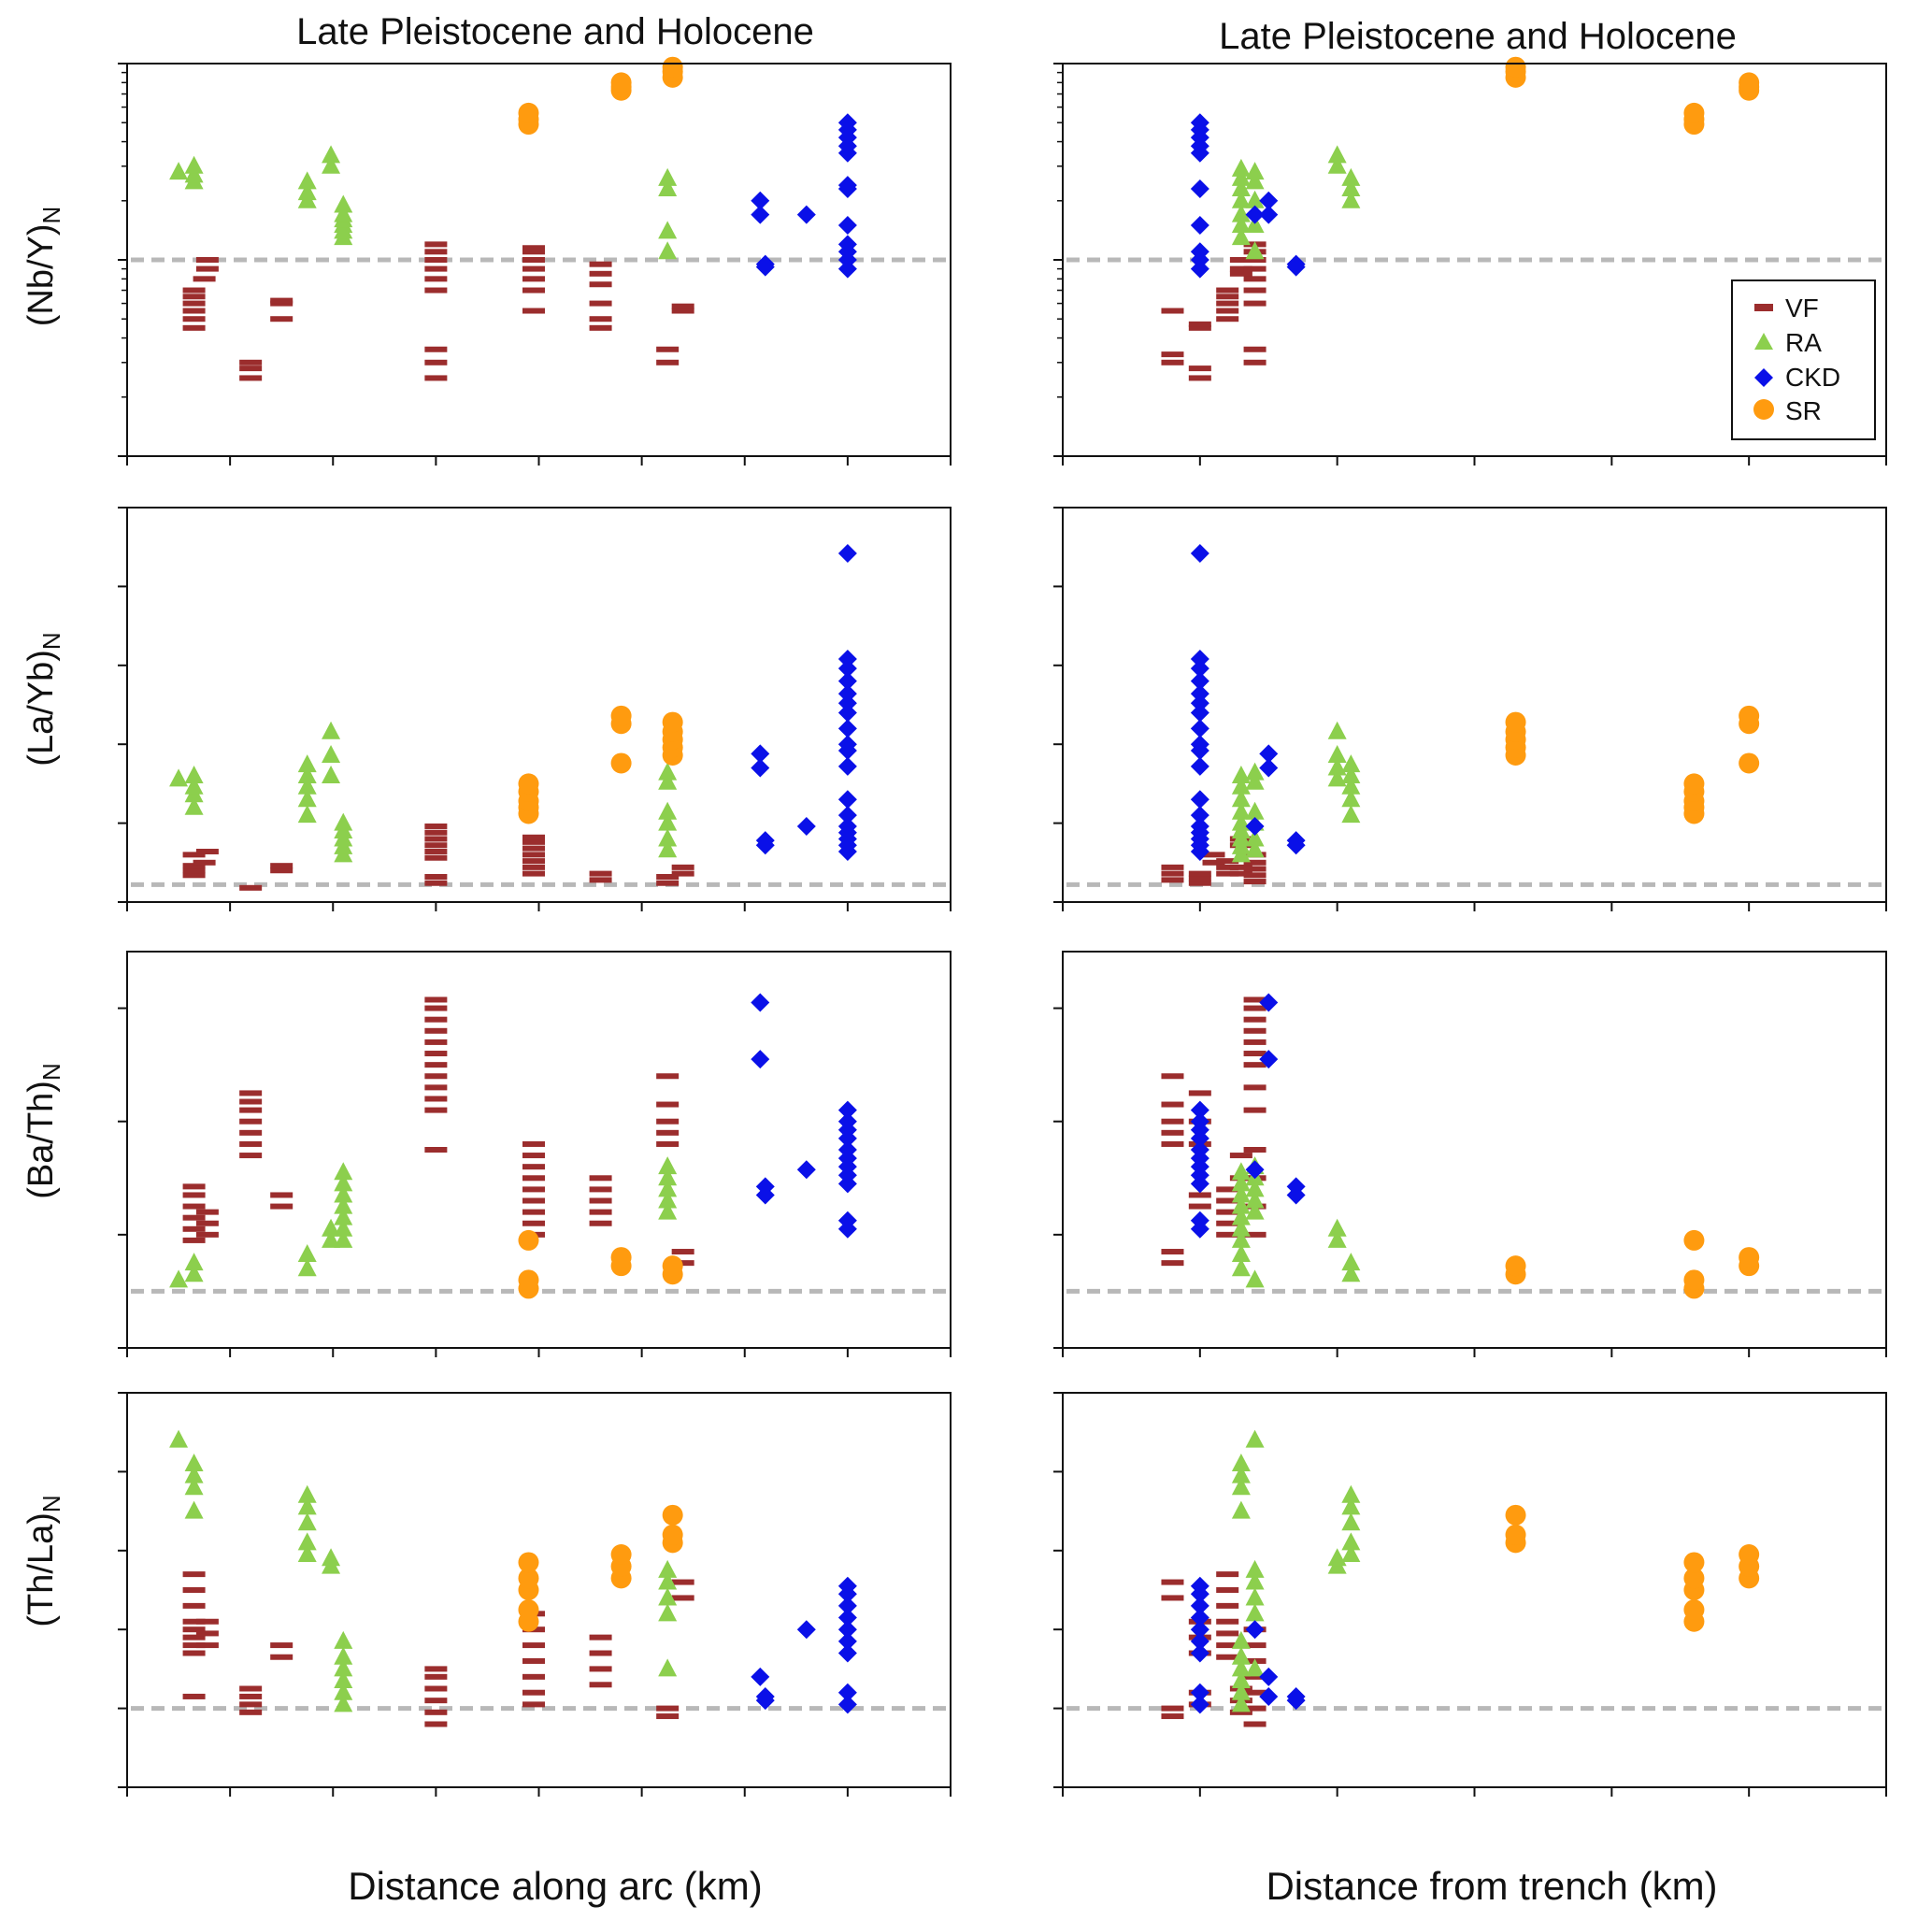  Describe the element at coordinates (43, 699) in the screenshot. I see `ylabel-la-yb: (La/Yb)N` at that location.